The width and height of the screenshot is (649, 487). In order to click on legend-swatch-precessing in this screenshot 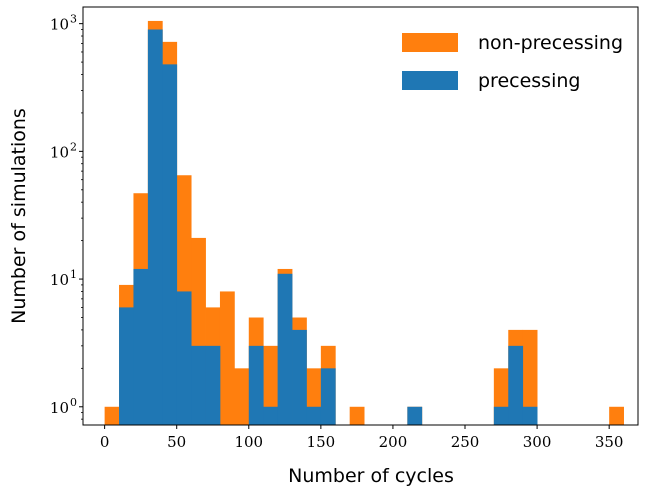, I will do `click(430, 80)`.